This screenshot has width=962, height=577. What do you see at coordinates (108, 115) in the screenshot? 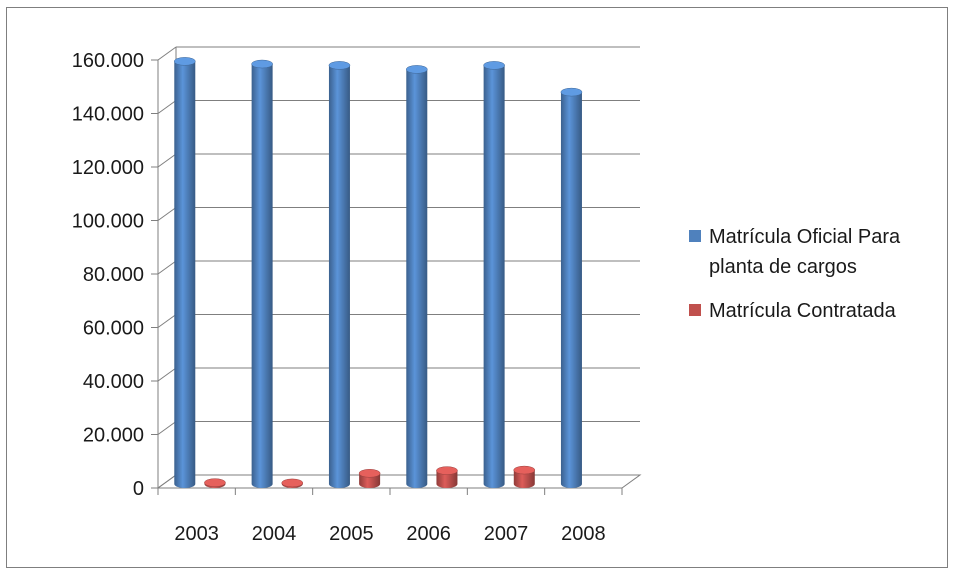
I see `y-tick-label: 140.000` at bounding box center [108, 115].